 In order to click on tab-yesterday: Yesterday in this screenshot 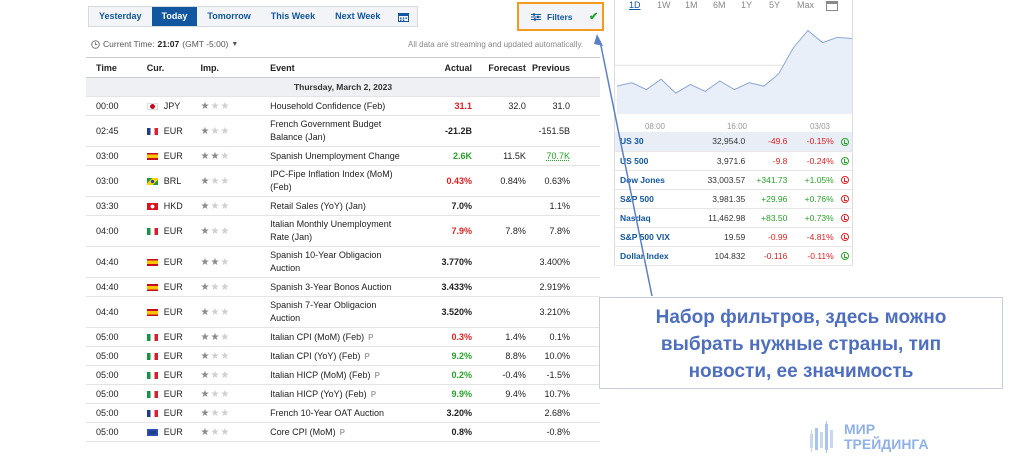, I will do `click(120, 16)`.